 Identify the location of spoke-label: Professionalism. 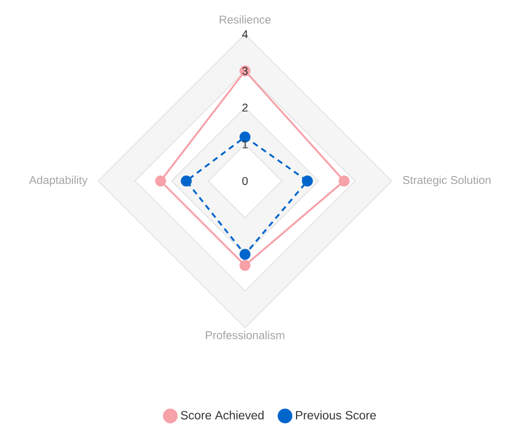
(245, 335).